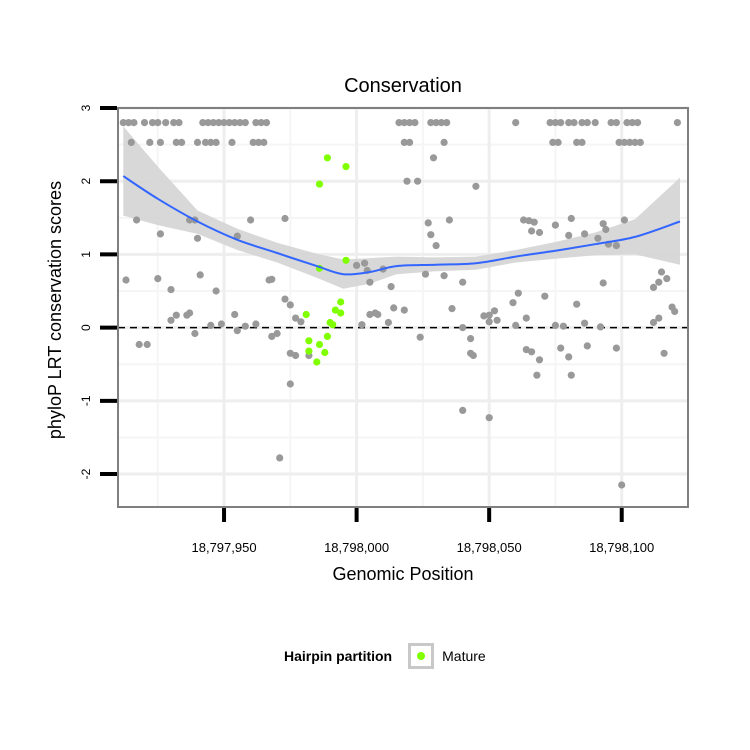  Describe the element at coordinates (421, 656) in the screenshot. I see `legend-key` at that location.